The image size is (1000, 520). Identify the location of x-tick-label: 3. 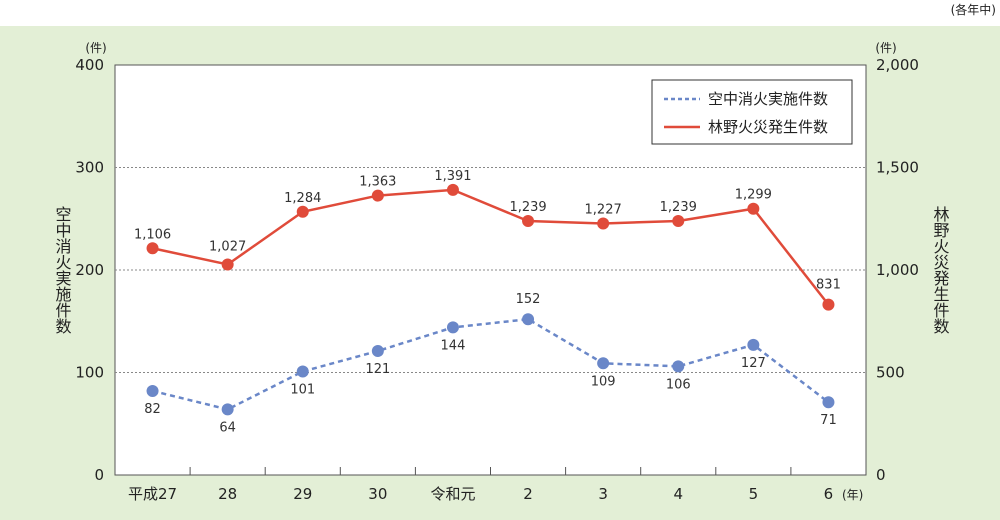
(603, 494).